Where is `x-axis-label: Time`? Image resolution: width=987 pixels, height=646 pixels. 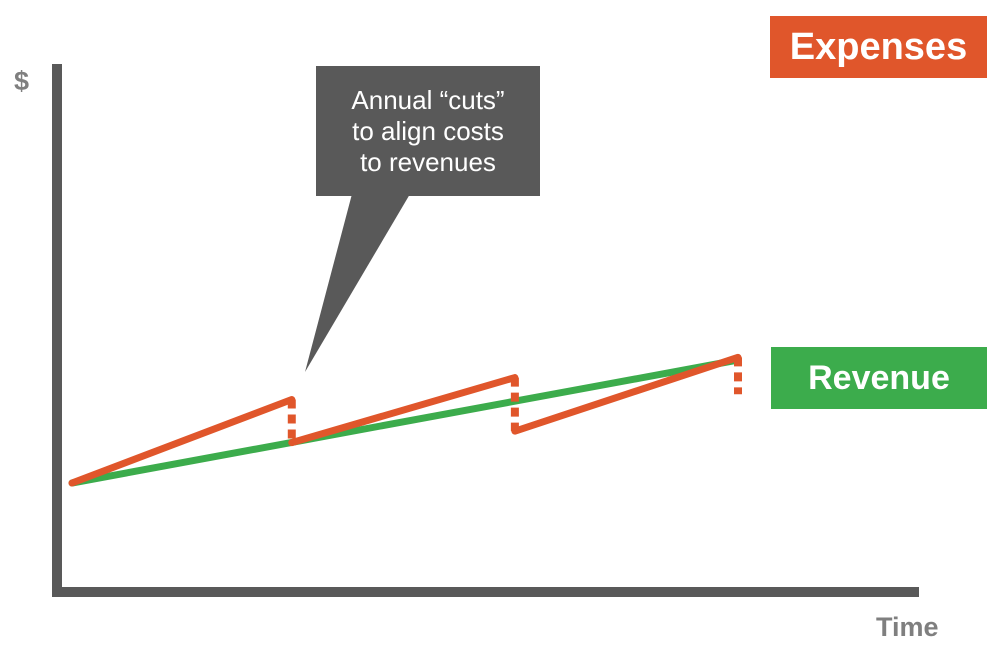 x-axis-label: Time is located at coordinates (907, 627).